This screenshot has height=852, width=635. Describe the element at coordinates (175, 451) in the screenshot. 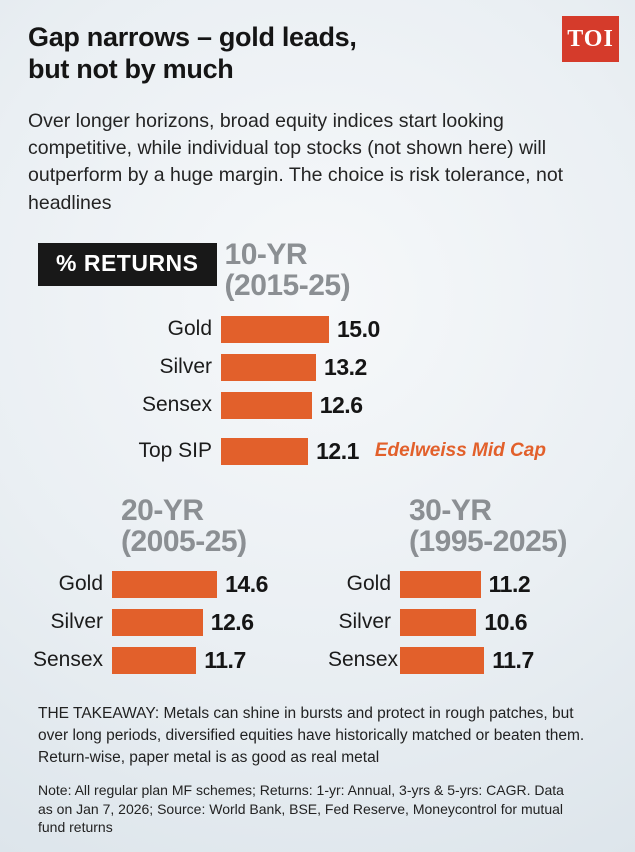

I see `bar-label: Top SIP` at that location.